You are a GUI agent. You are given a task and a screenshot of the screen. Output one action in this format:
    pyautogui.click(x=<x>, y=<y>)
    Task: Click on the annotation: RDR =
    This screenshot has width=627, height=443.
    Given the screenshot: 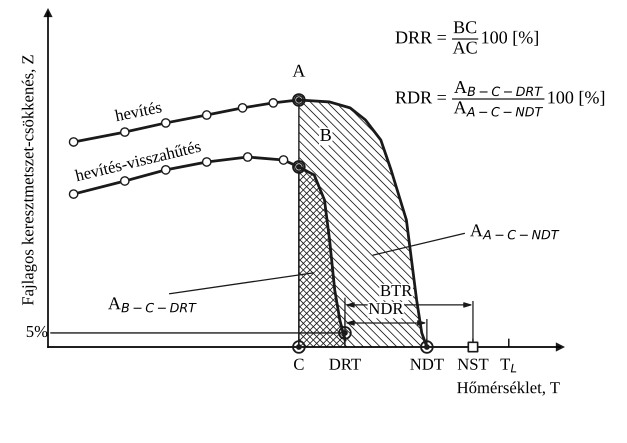 What is the action you would take?
    pyautogui.click(x=421, y=98)
    